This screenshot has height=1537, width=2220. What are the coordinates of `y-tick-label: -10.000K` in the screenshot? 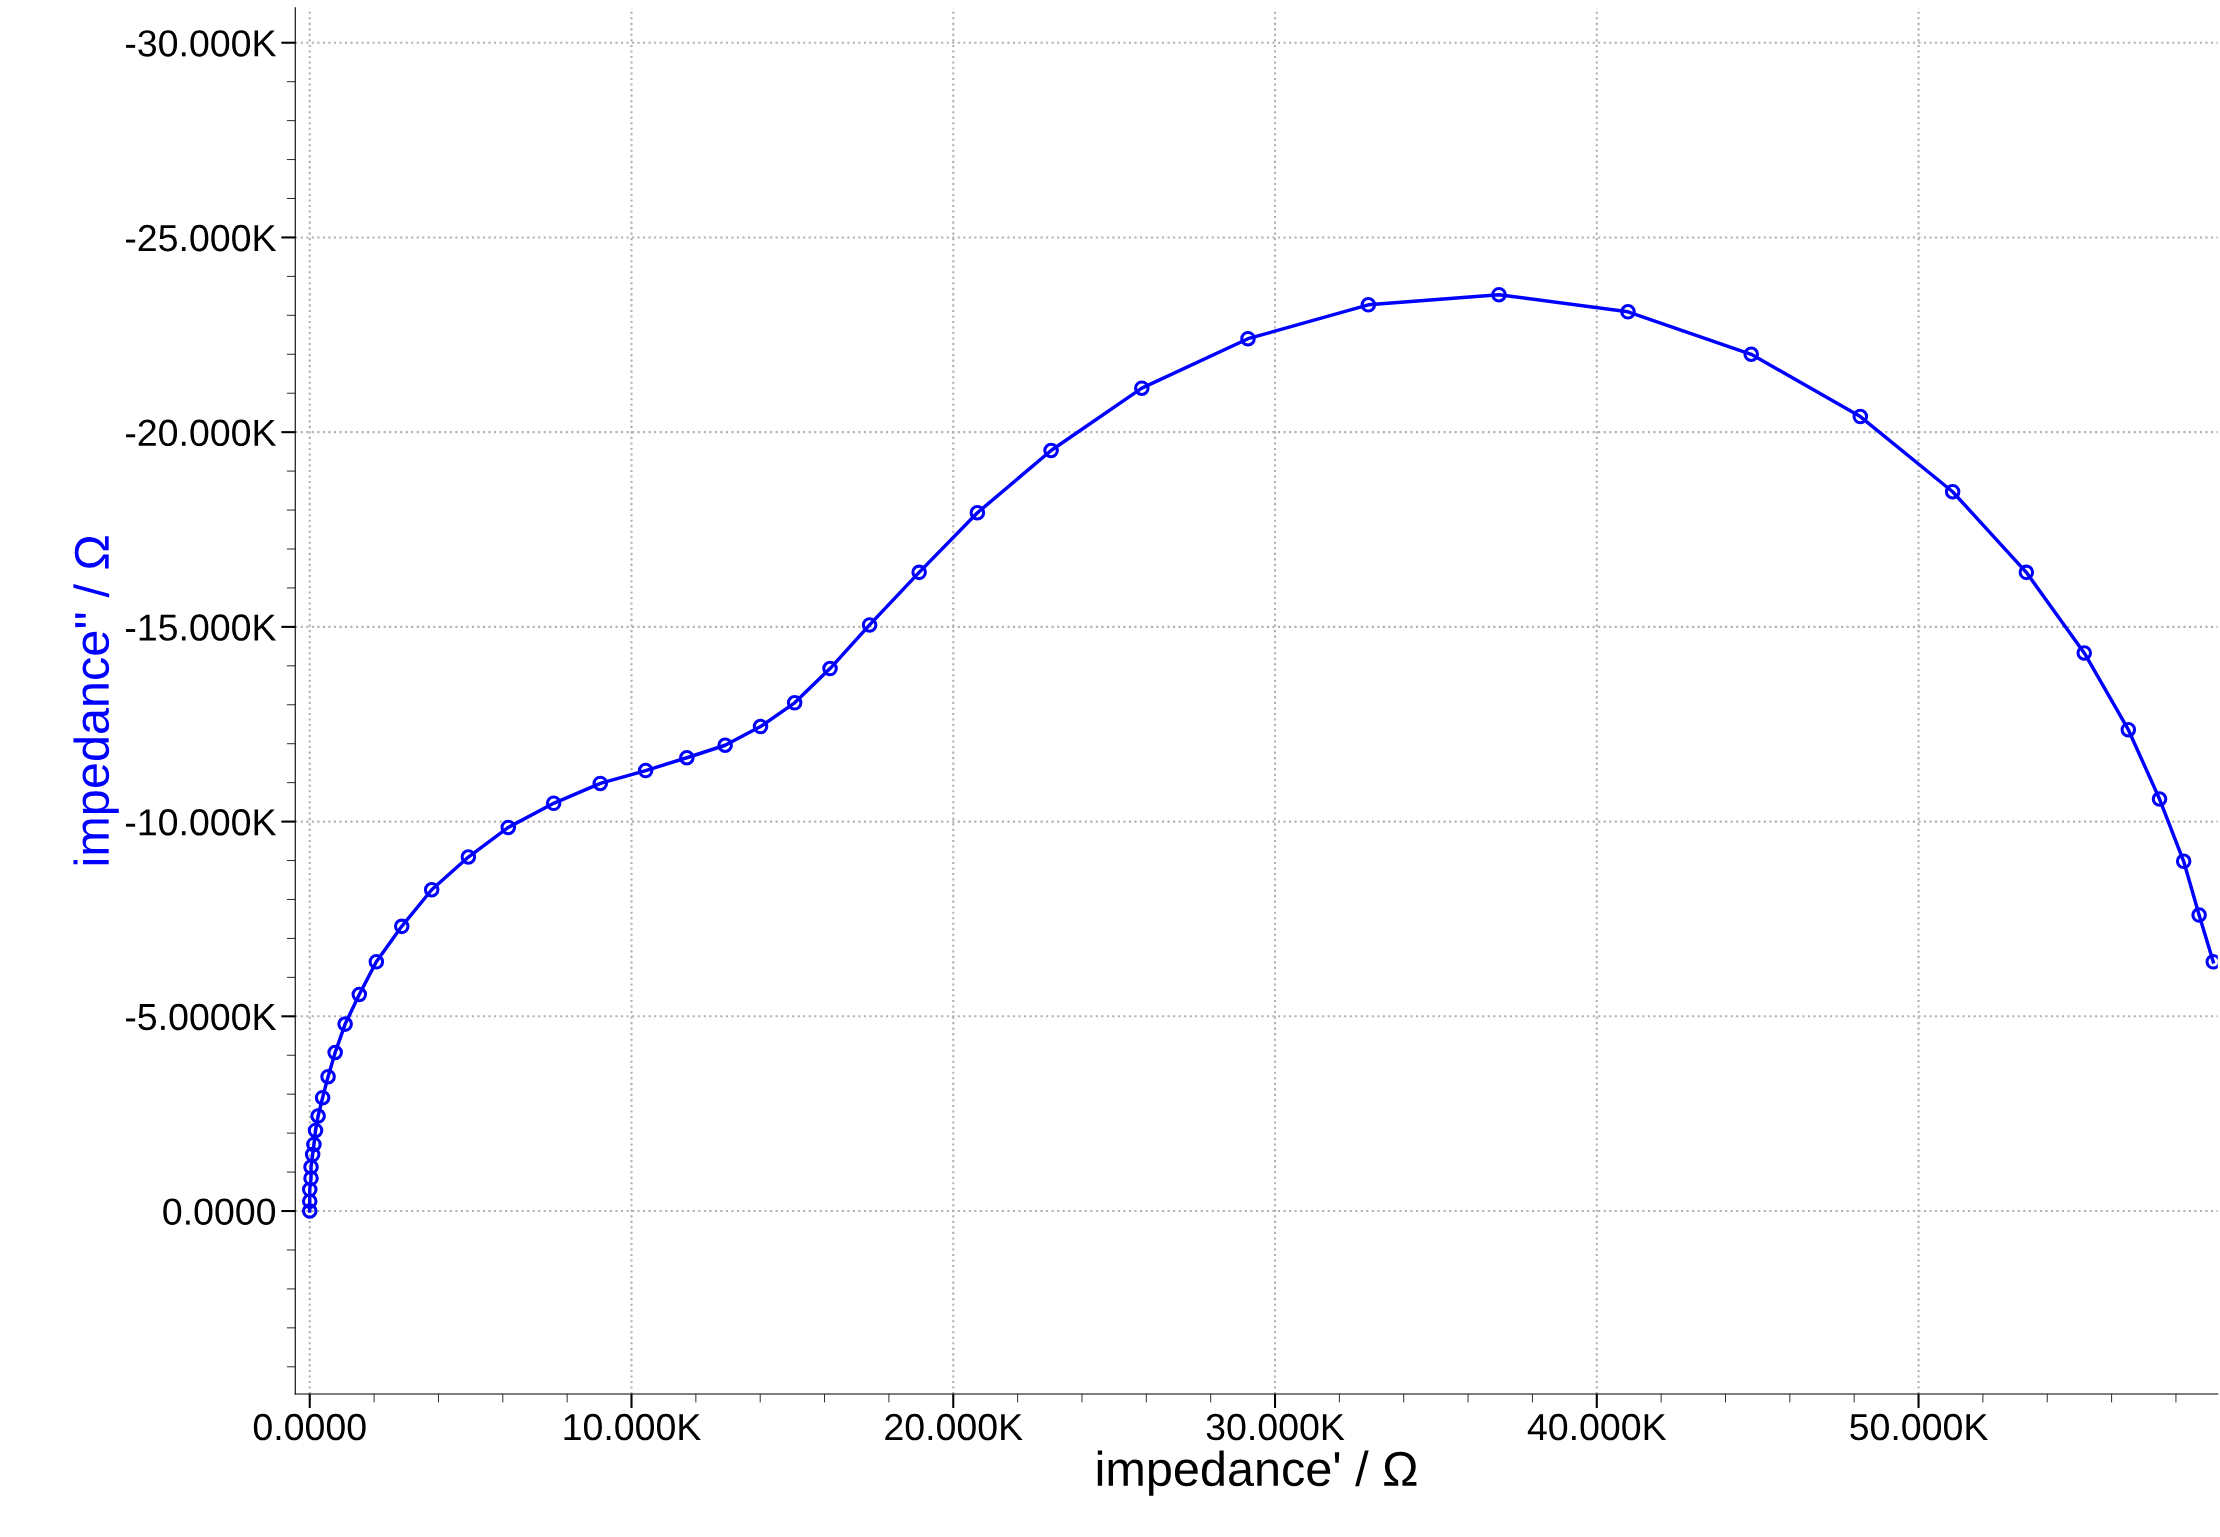 It's located at (201, 822).